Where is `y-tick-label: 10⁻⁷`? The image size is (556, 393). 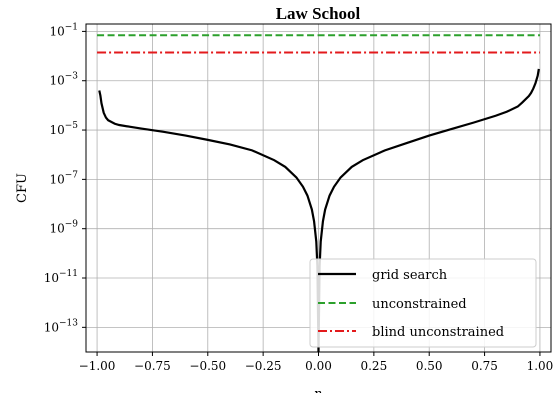
y-tick-label: 10⁻⁷ is located at coordinates (63, 178).